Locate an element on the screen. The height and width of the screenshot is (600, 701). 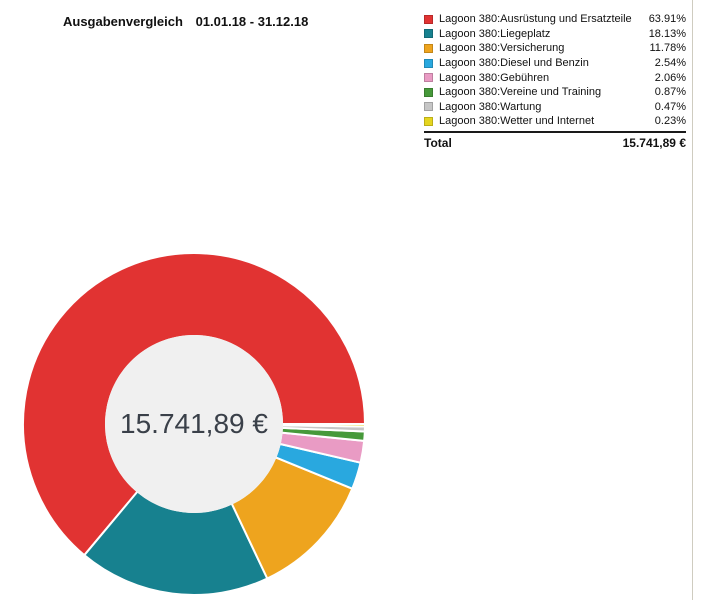
legend-total-value: 15.741,89 € is located at coordinates (654, 142).